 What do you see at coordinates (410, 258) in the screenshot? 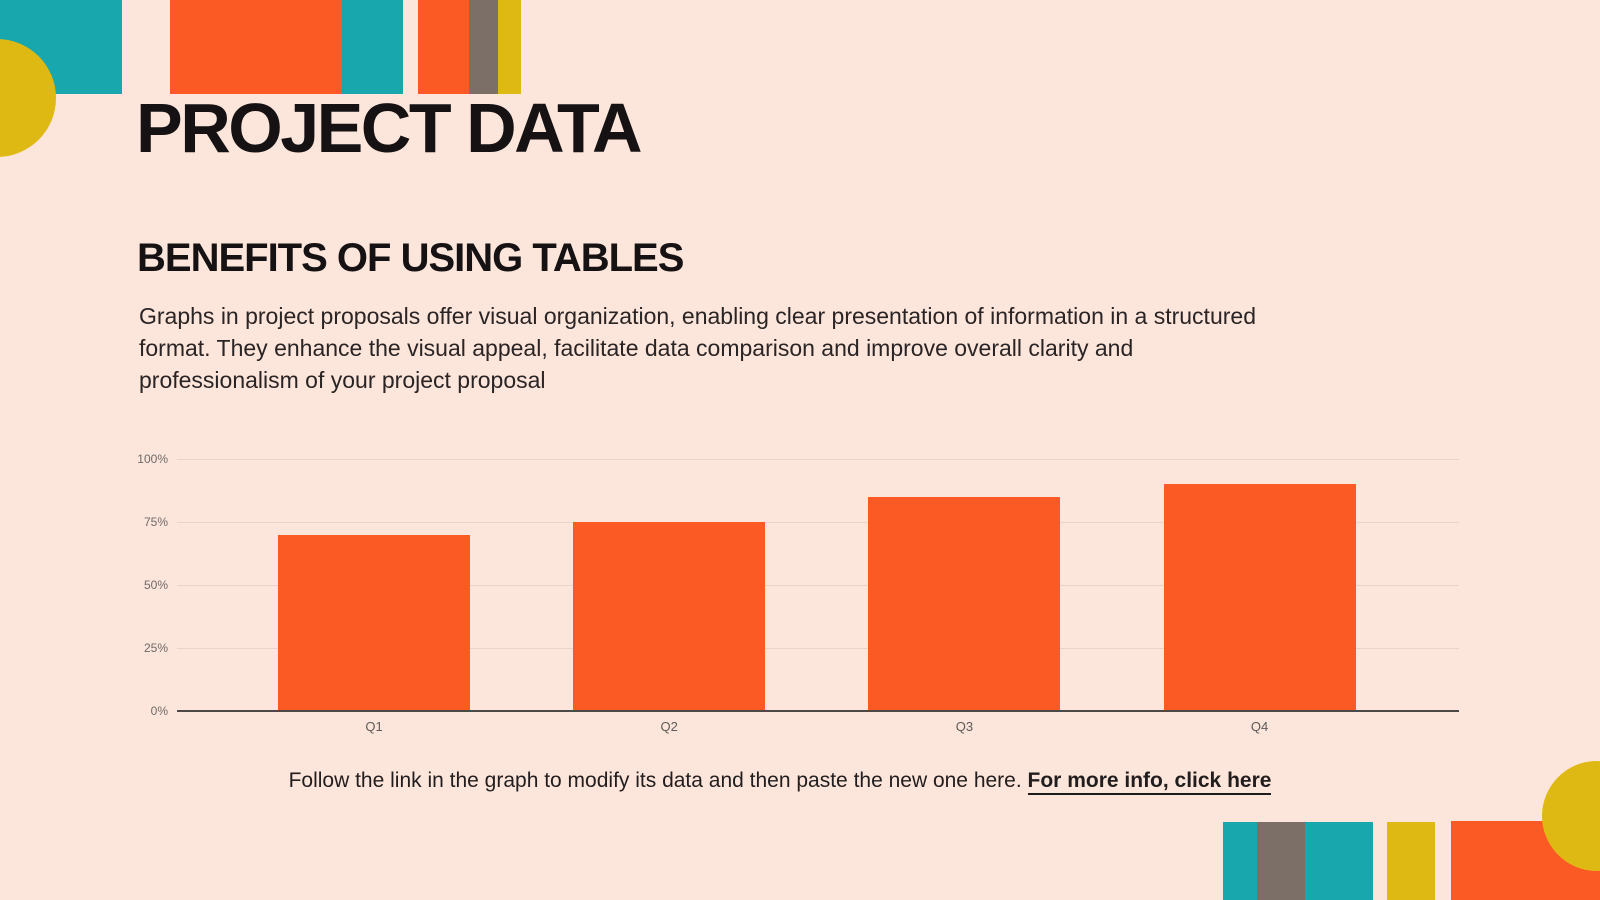
I see `section-heading: BENEFITS OF USING TABLES` at bounding box center [410, 258].